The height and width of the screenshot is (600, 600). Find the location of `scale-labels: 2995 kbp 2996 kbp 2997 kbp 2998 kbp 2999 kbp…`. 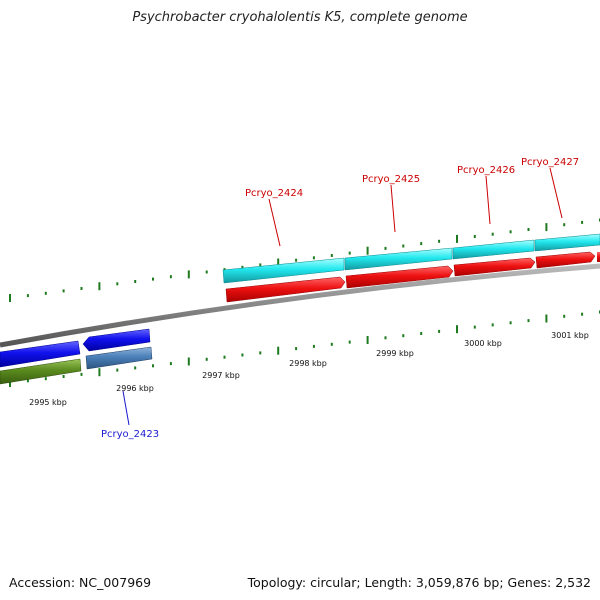

scale-labels: 2995 kbp 2996 kbp 2997 kbp 2998 kbp 2999 kbp… is located at coordinates (309, 369).